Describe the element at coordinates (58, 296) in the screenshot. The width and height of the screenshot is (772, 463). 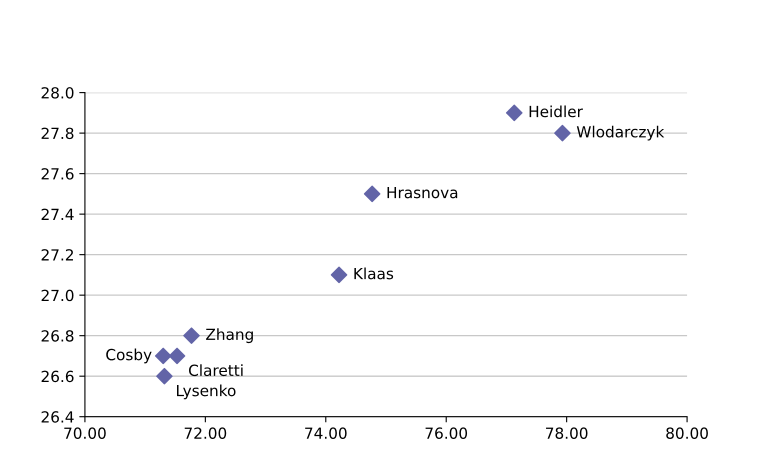
I see `y-tick-label: 27.0` at that location.